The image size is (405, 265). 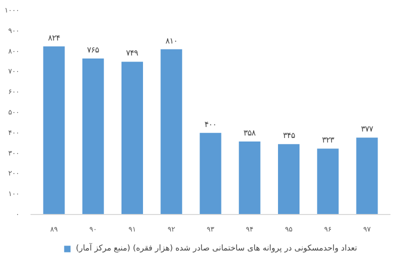 I want to click on data-label: ۳۵۸, so click(x=250, y=133).